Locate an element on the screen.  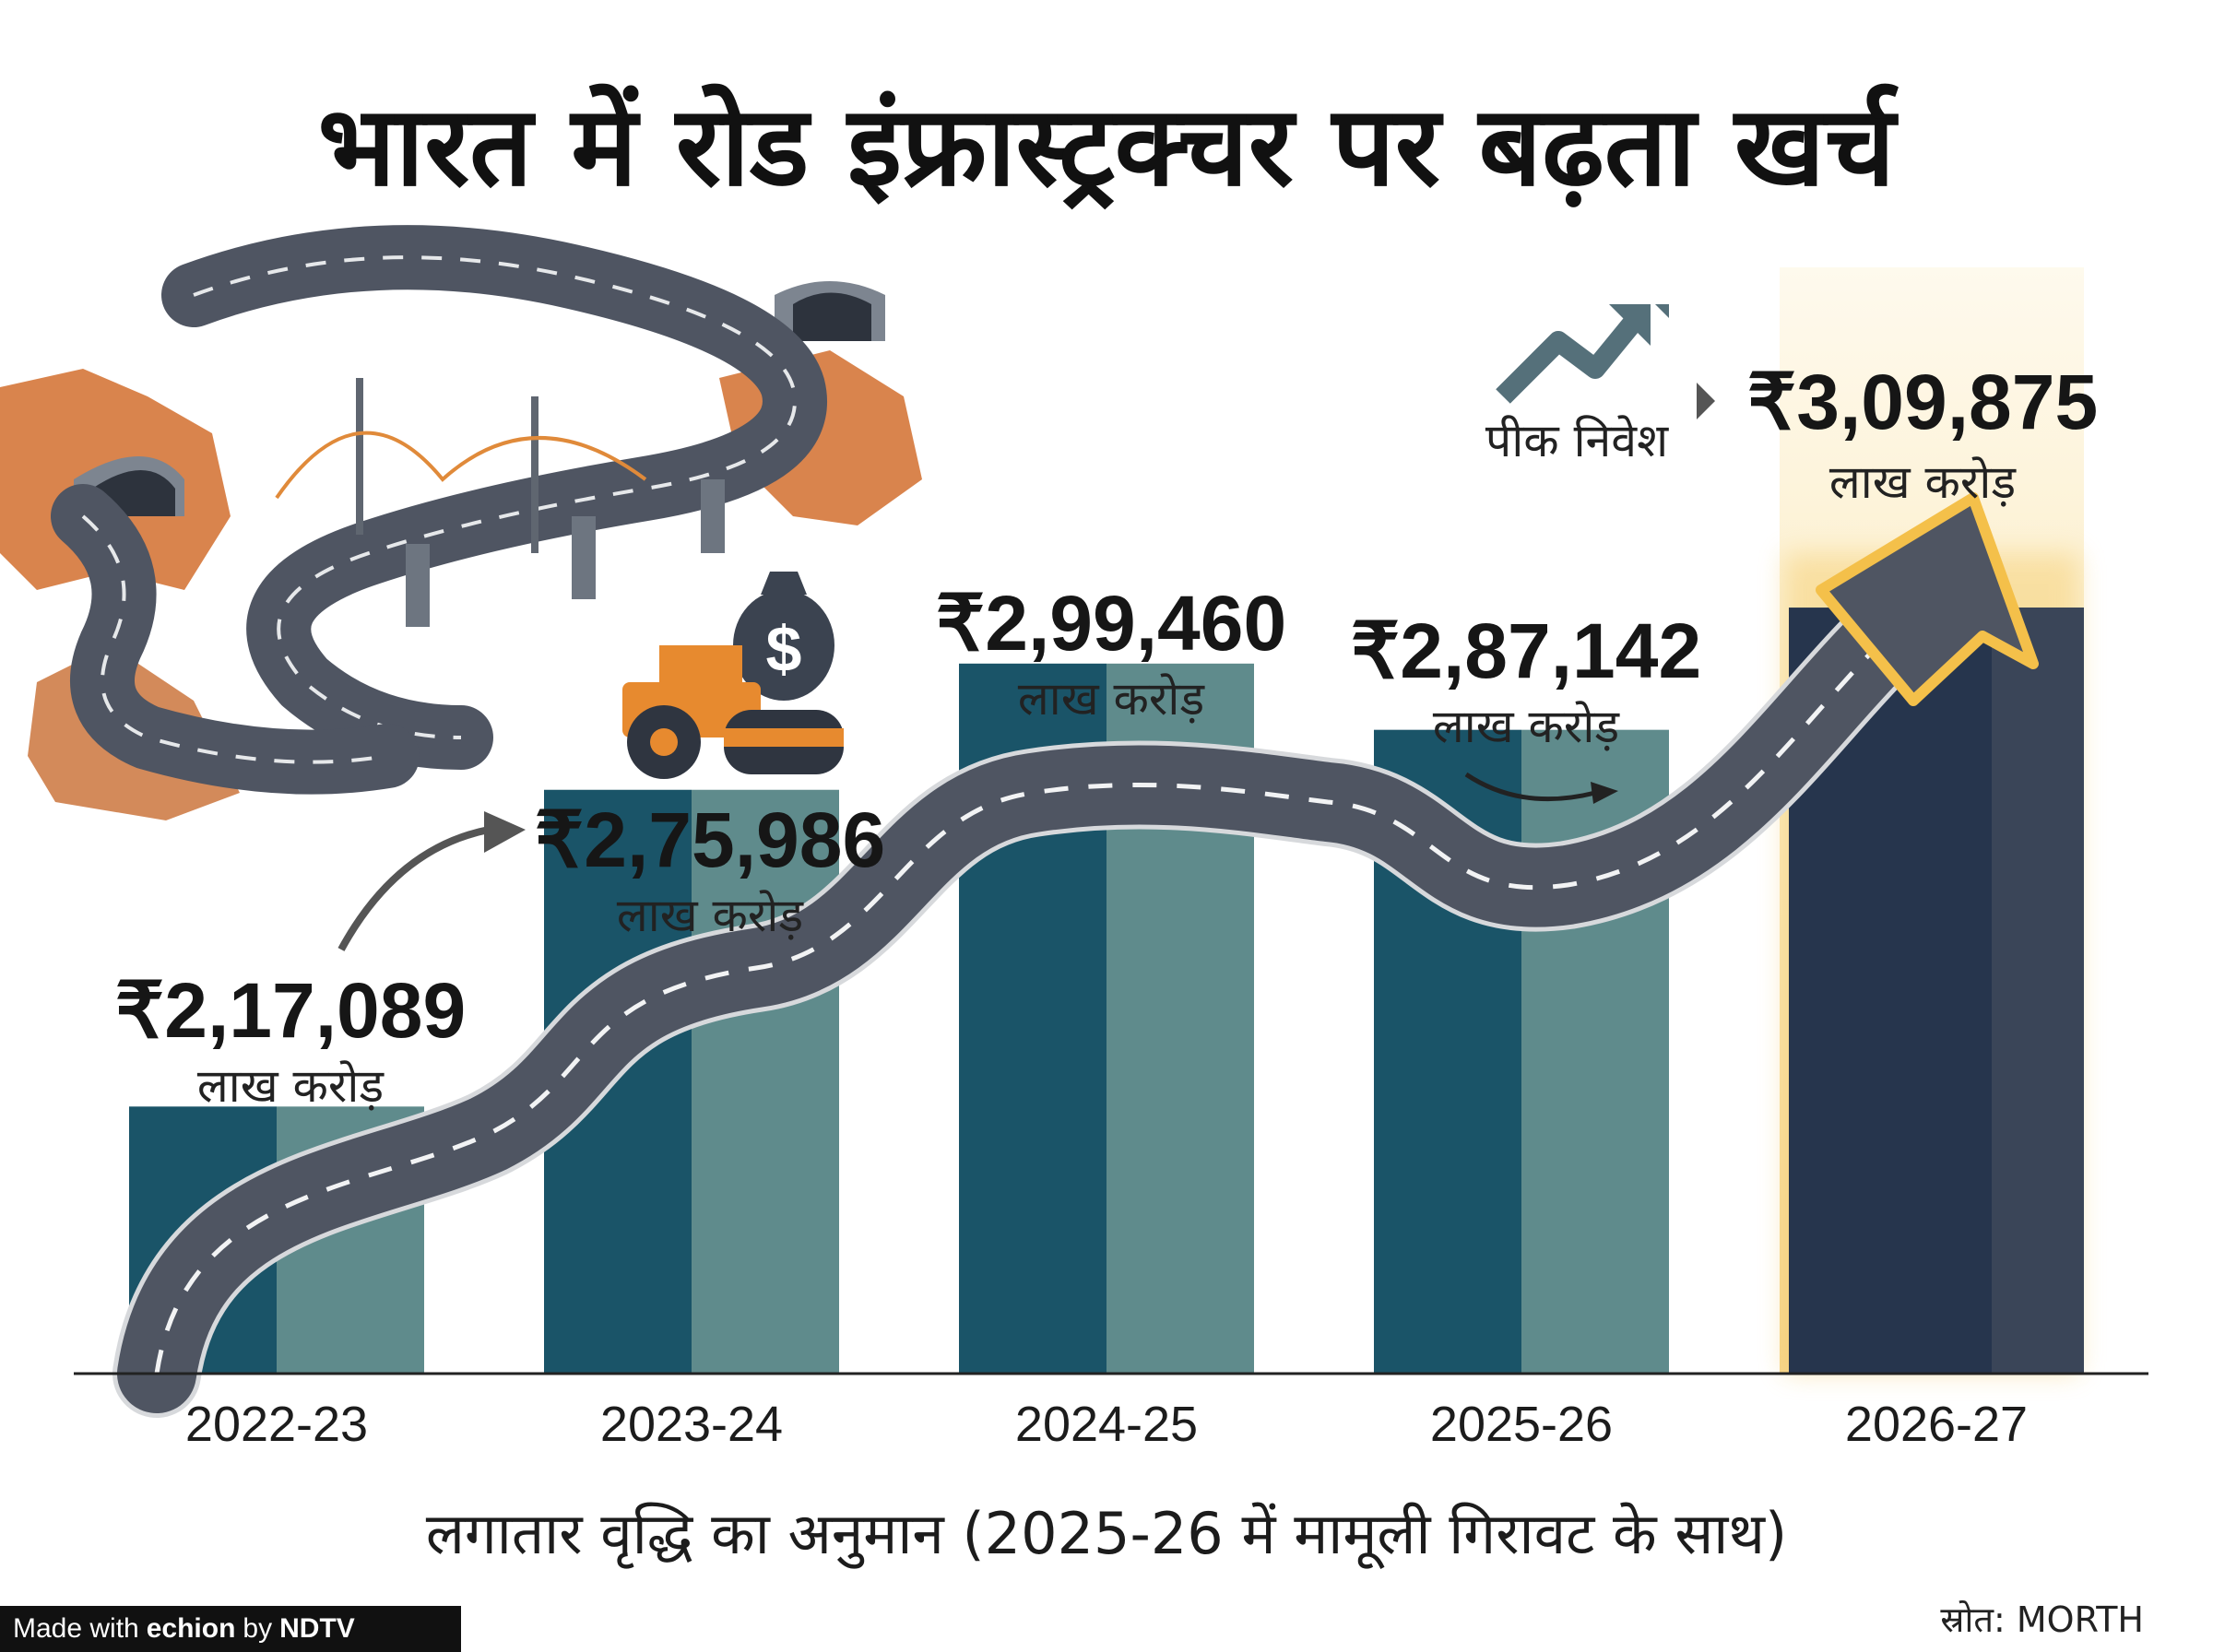
x-tick-2026-27: 2026-27 is located at coordinates (1936, 1424).